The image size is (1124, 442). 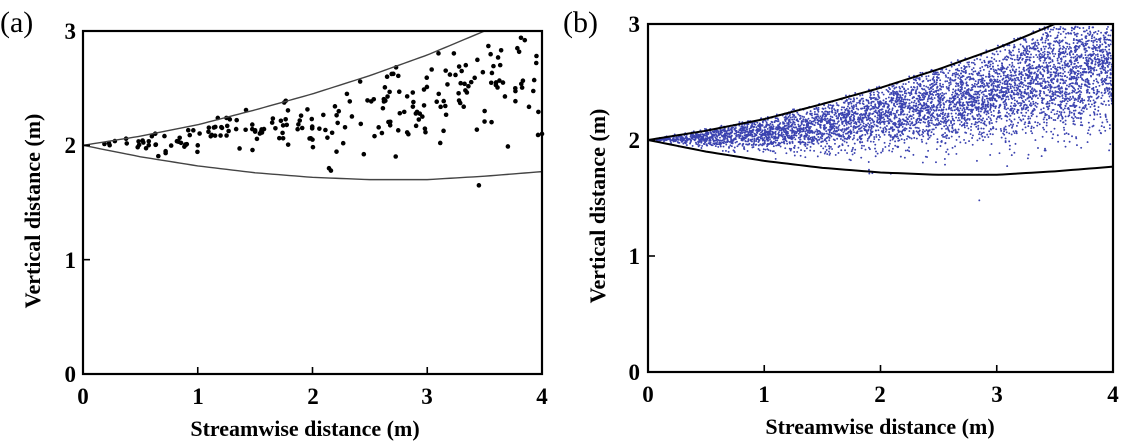 I want to click on panel-a-letter: (a), so click(x=16, y=22).